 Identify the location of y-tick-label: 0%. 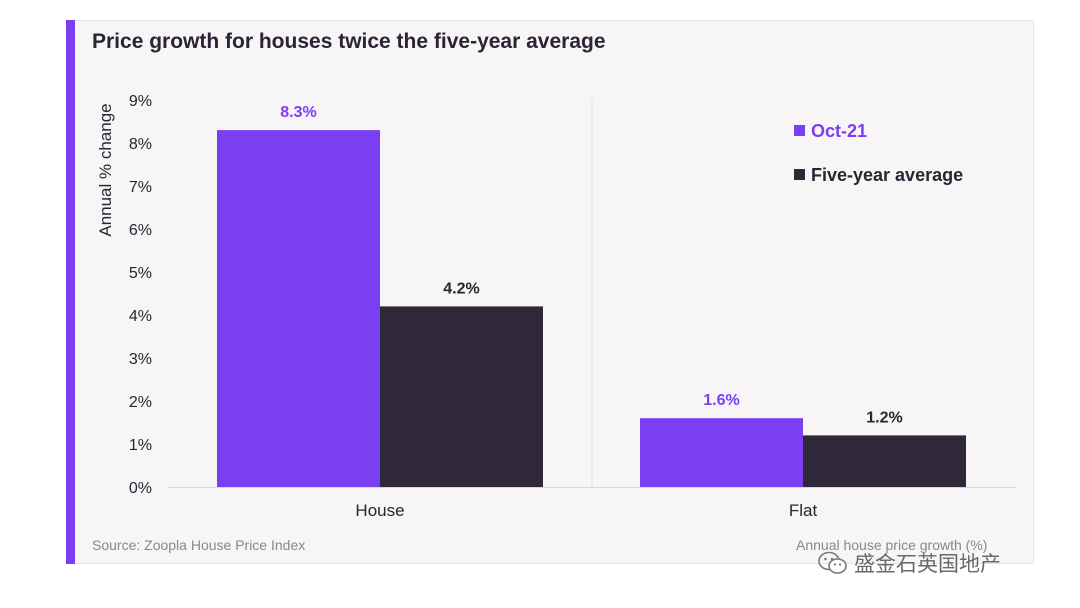
(140, 488).